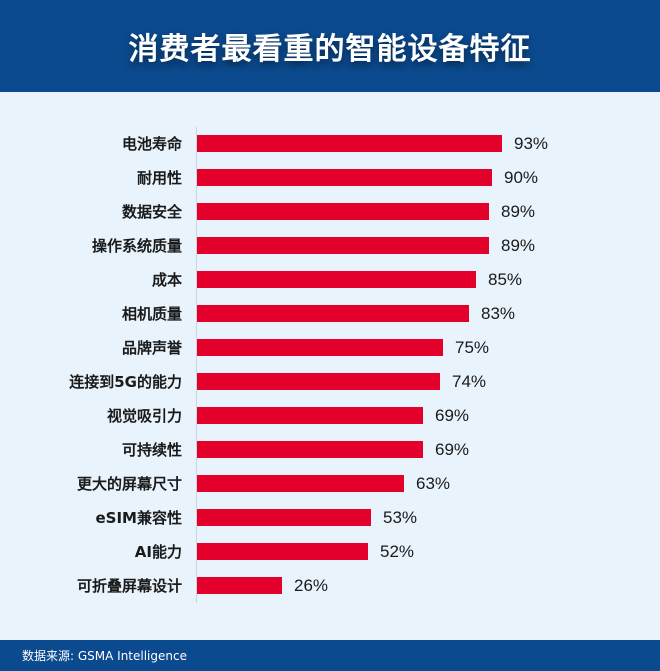 Image resolution: width=660 pixels, height=671 pixels. Describe the element at coordinates (144, 416) in the screenshot. I see `category-label: 视觉吸引力` at that location.